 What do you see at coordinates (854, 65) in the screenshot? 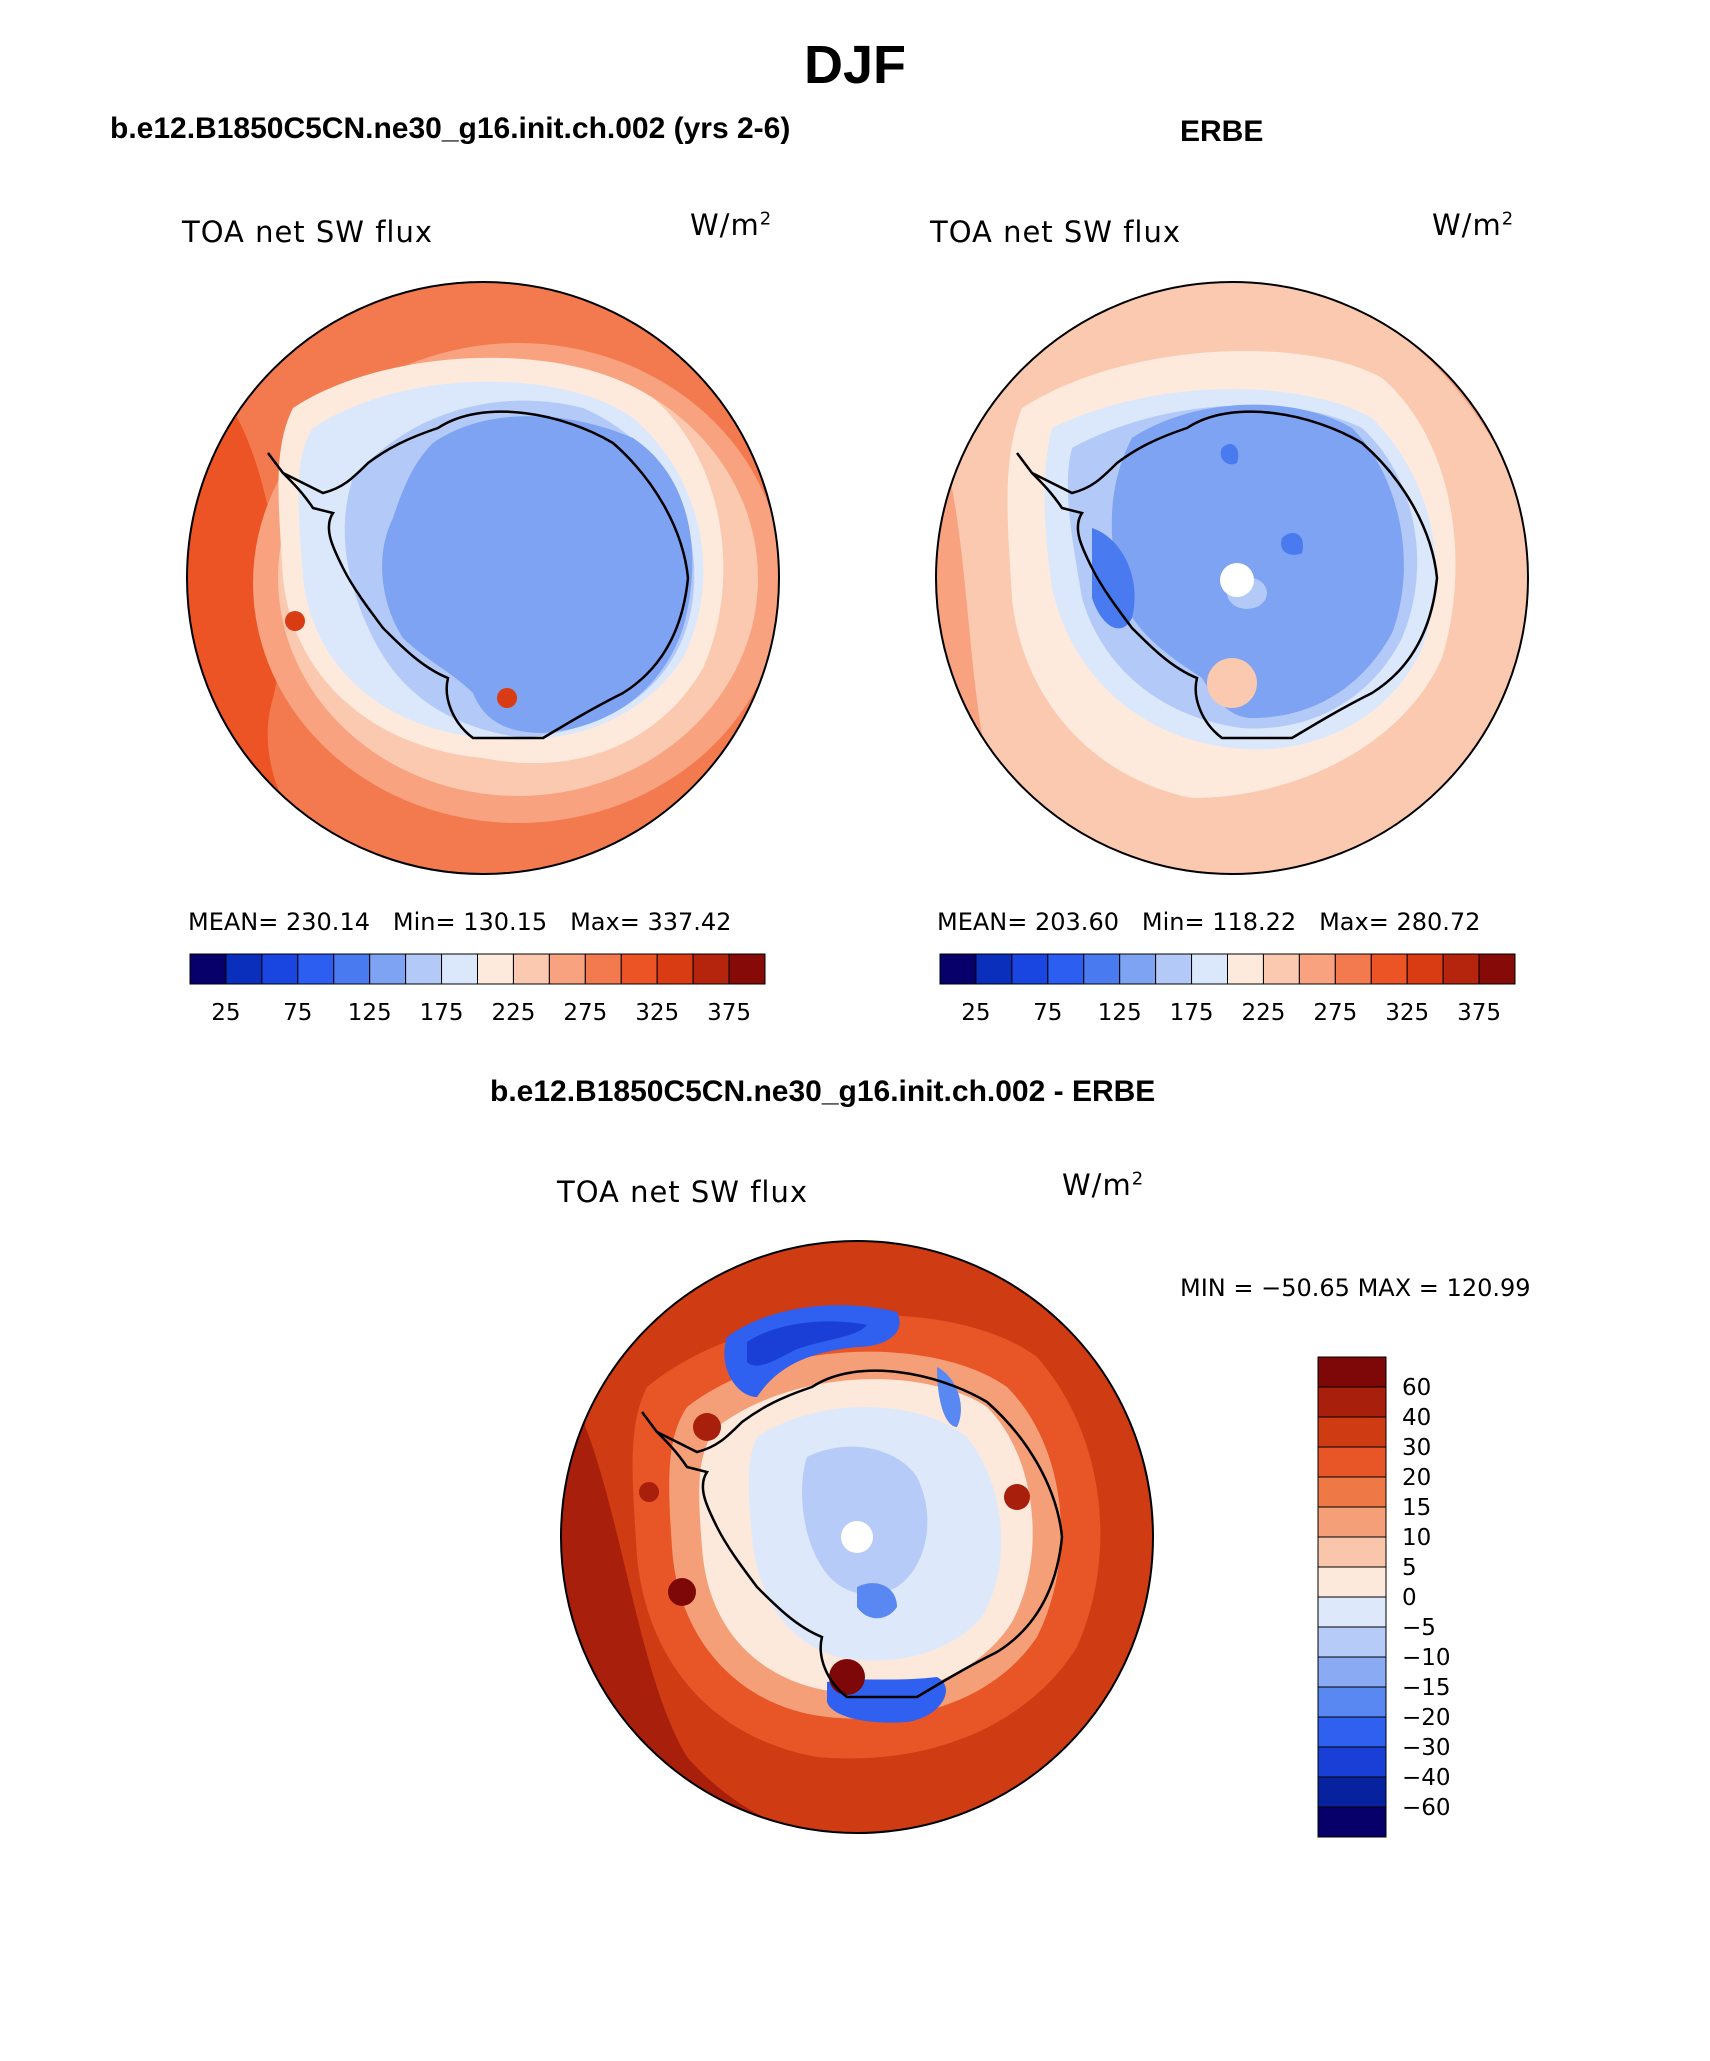
I see `season-title: DJF` at bounding box center [854, 65].